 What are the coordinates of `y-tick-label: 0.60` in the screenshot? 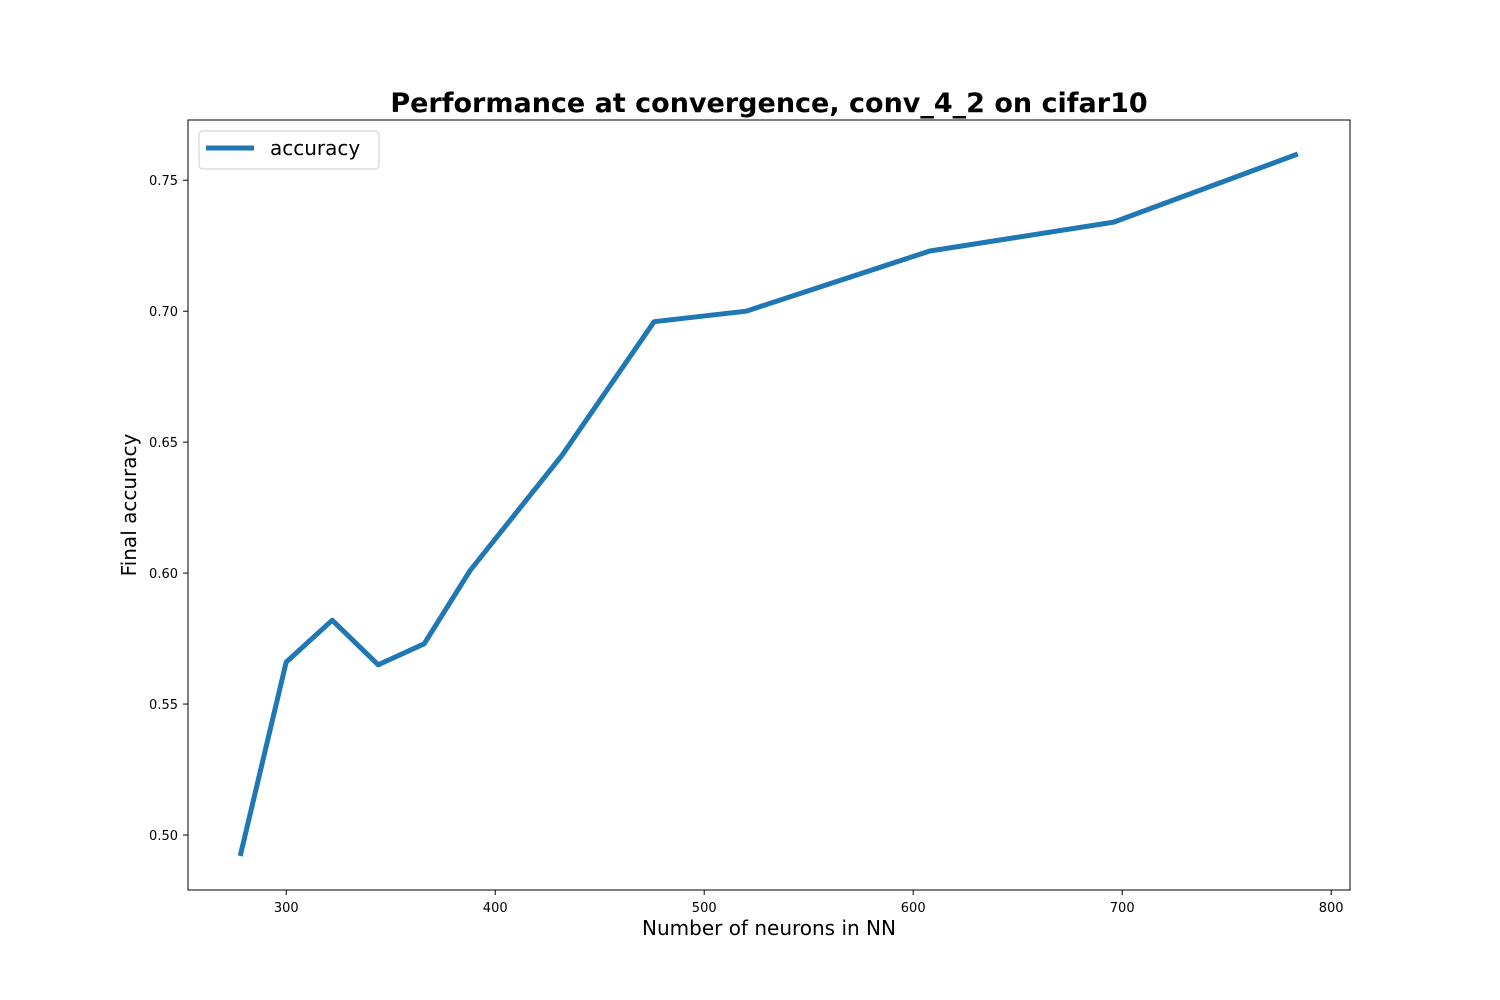 It's located at (163, 574).